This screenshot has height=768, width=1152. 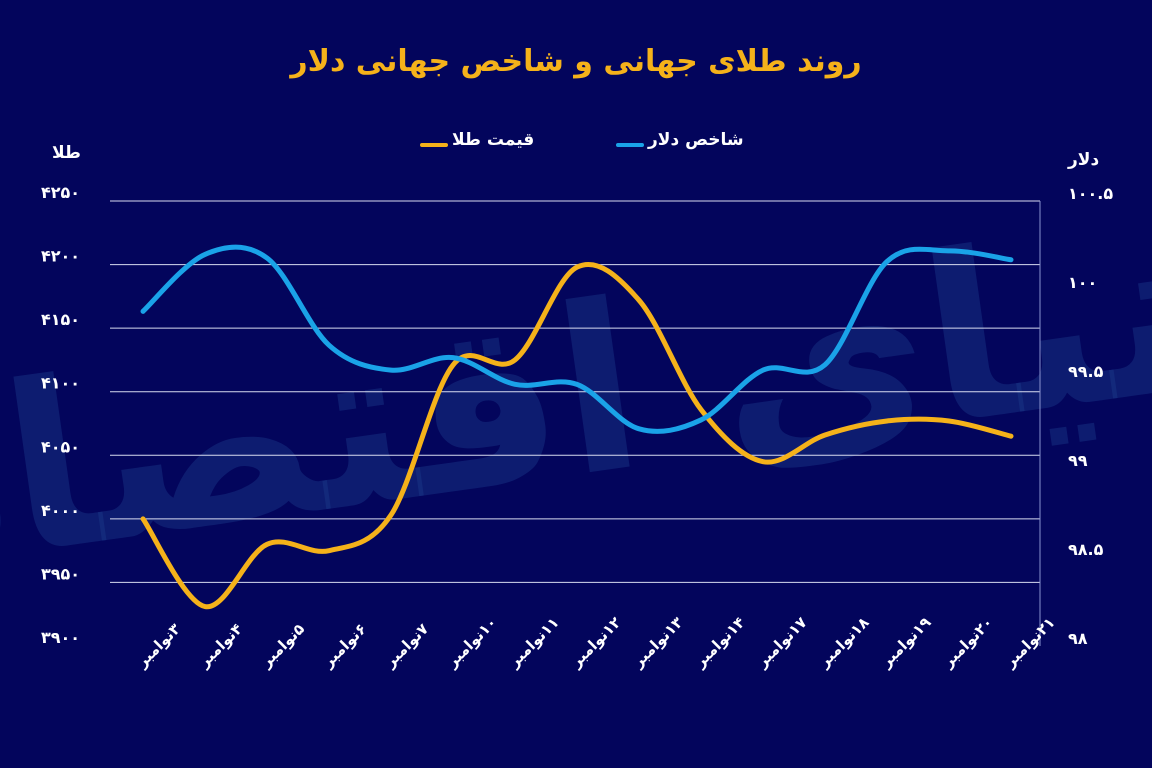 What do you see at coordinates (576, 61) in the screenshot?
I see `chart-title: روند طلای جهانی و شاخص جهانی دلار` at bounding box center [576, 61].